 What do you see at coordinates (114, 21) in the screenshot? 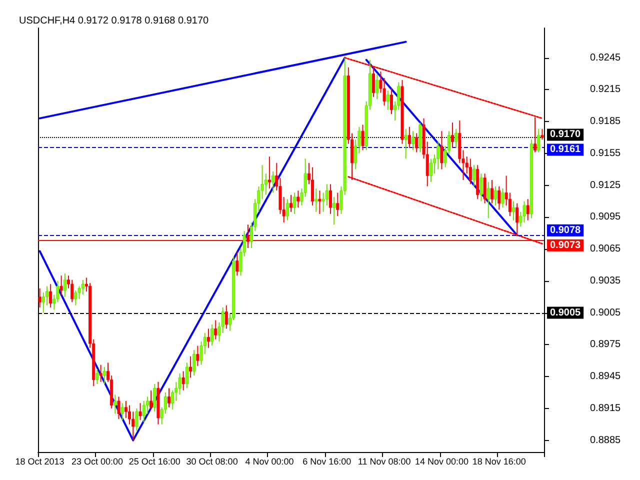
I see `chart-title: USDCHF,H4 0.9172 0.9178 0.9168 0.9170` at bounding box center [114, 21].